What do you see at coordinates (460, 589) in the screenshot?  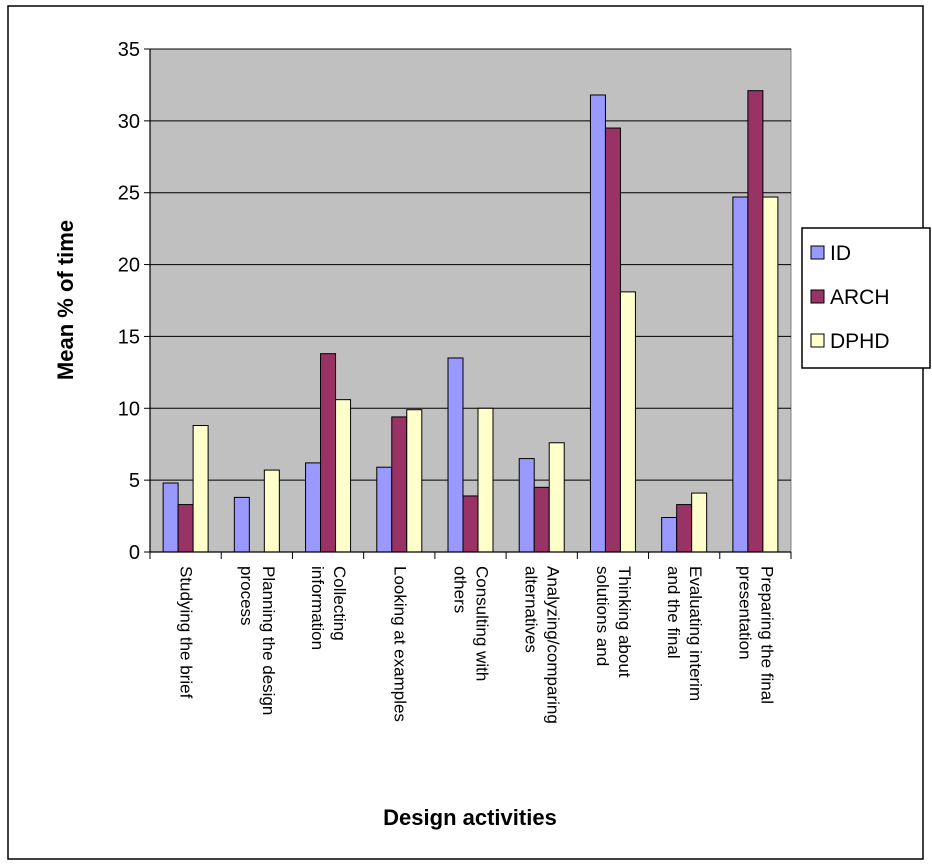 I see `x-category-label: others` at bounding box center [460, 589].